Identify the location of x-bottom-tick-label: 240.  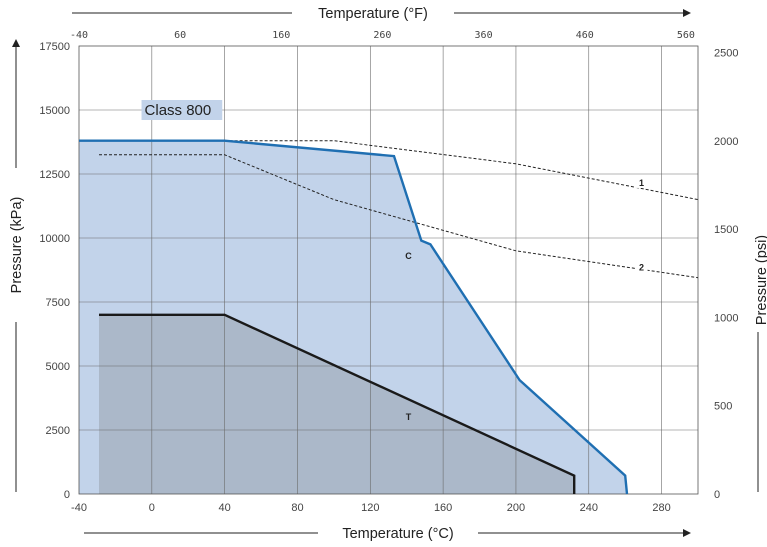
(589, 508).